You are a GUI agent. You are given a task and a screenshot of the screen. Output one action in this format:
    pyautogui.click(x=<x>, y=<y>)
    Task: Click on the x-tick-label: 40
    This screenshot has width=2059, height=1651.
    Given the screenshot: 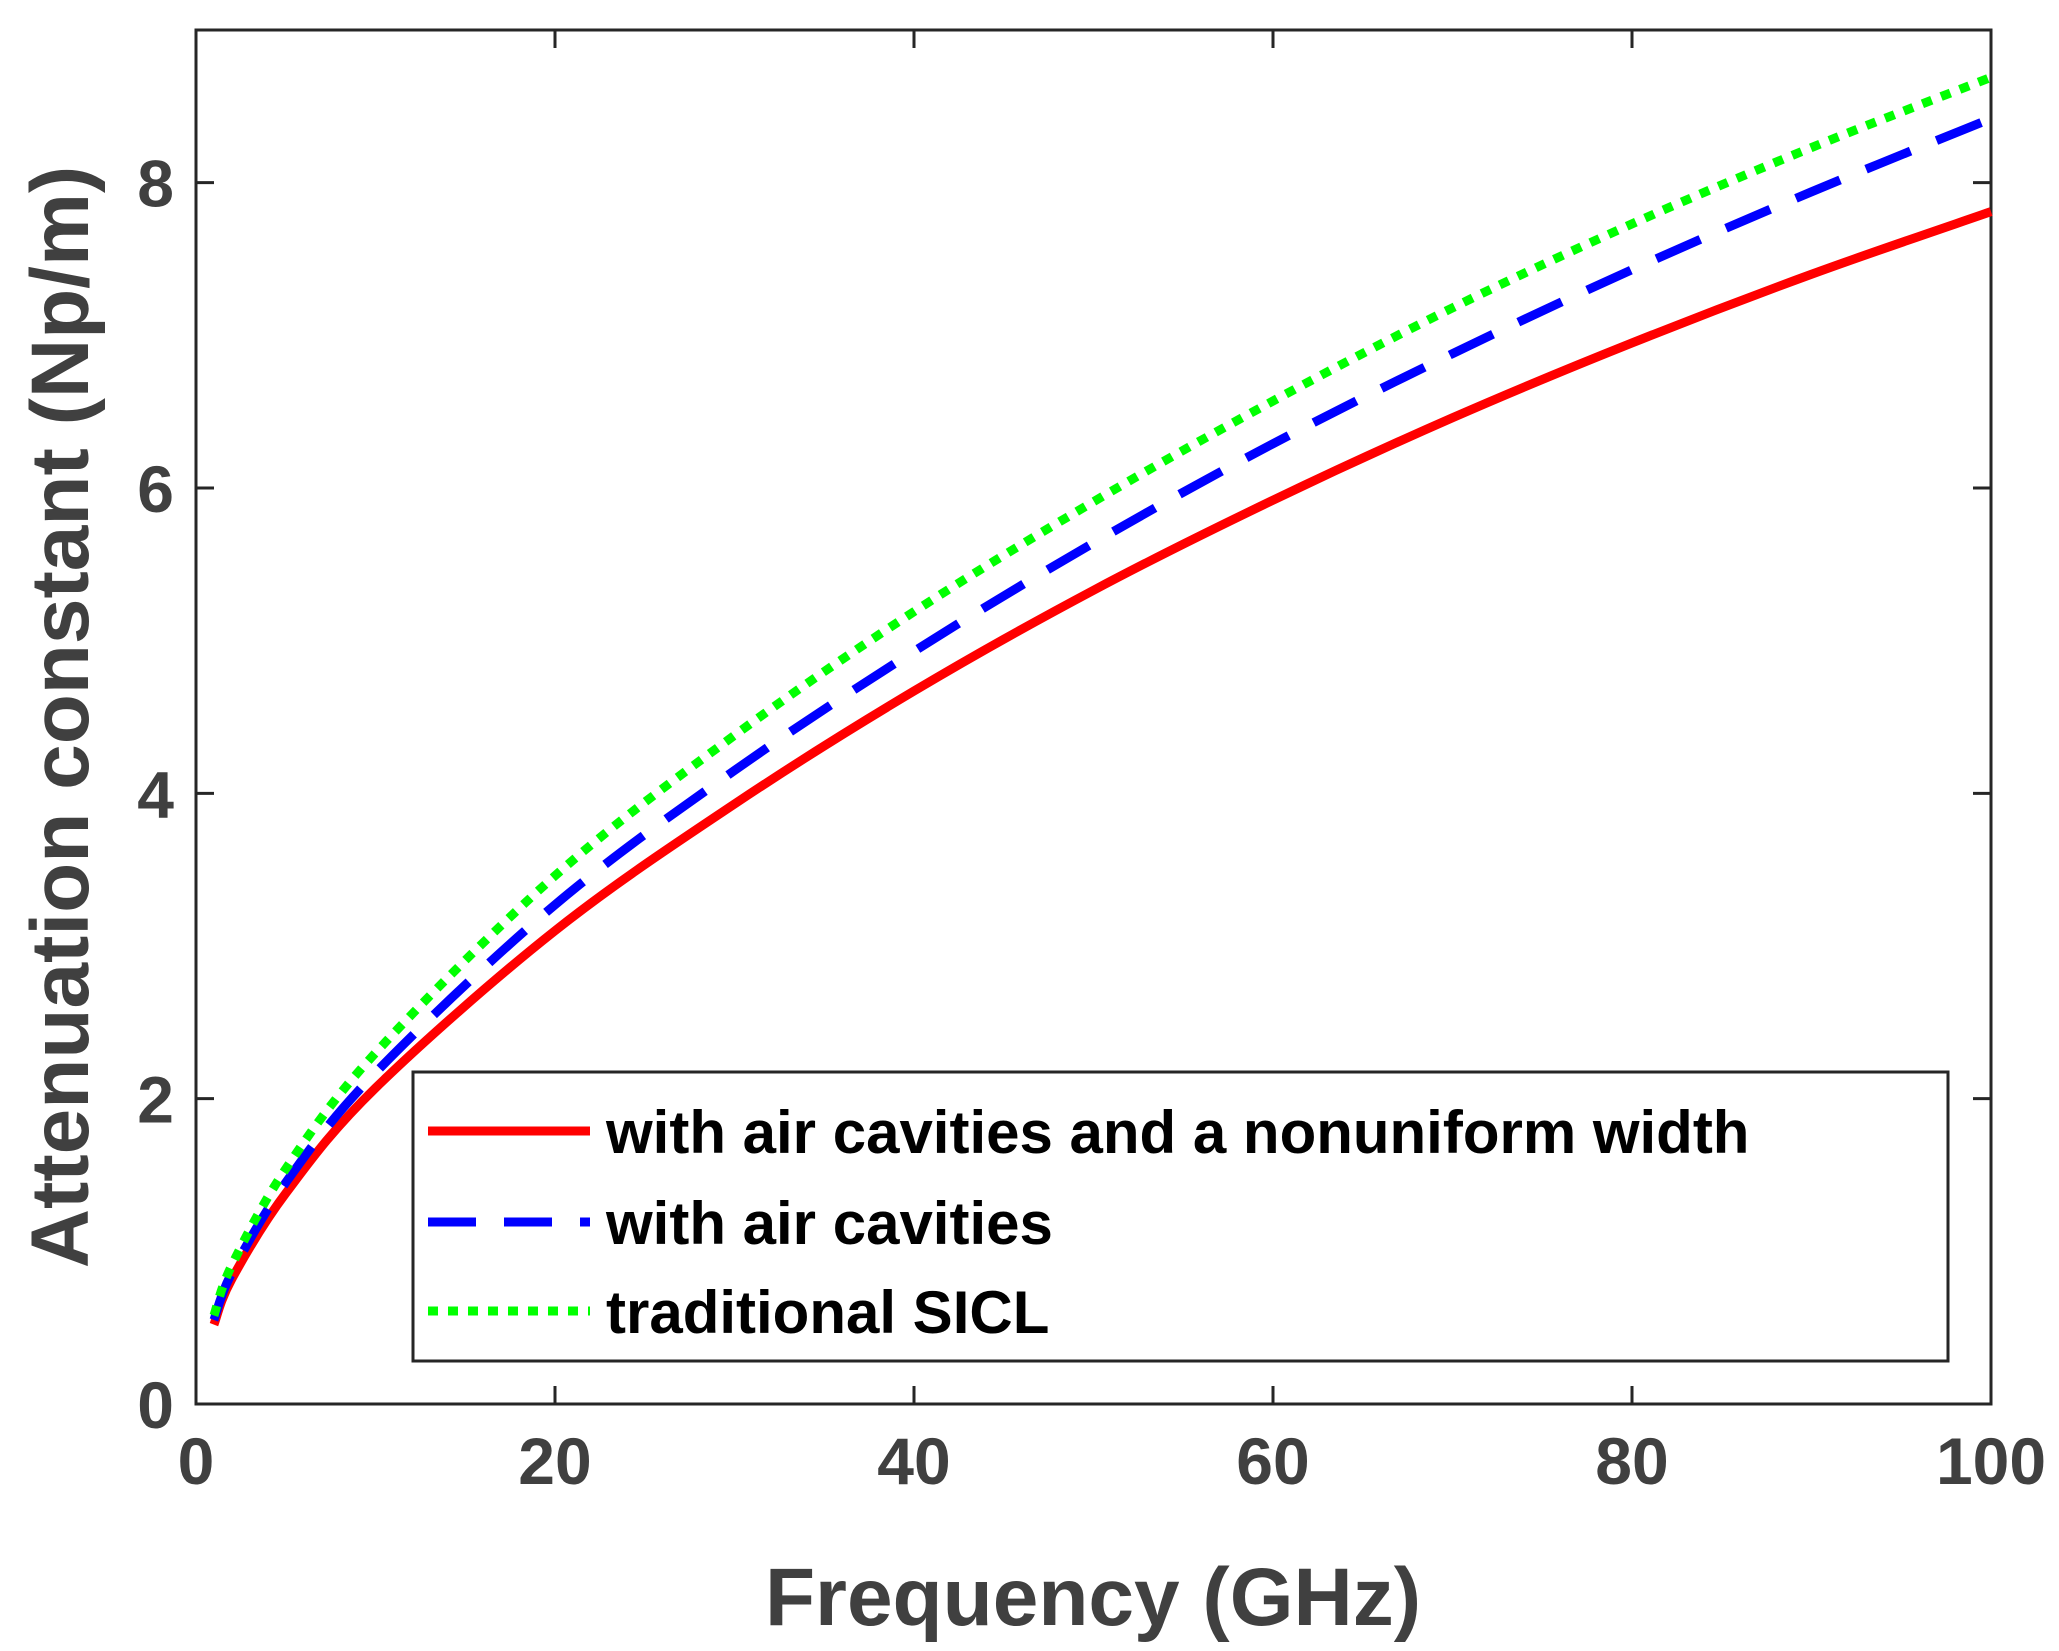 What is the action you would take?
    pyautogui.click(x=913, y=1461)
    